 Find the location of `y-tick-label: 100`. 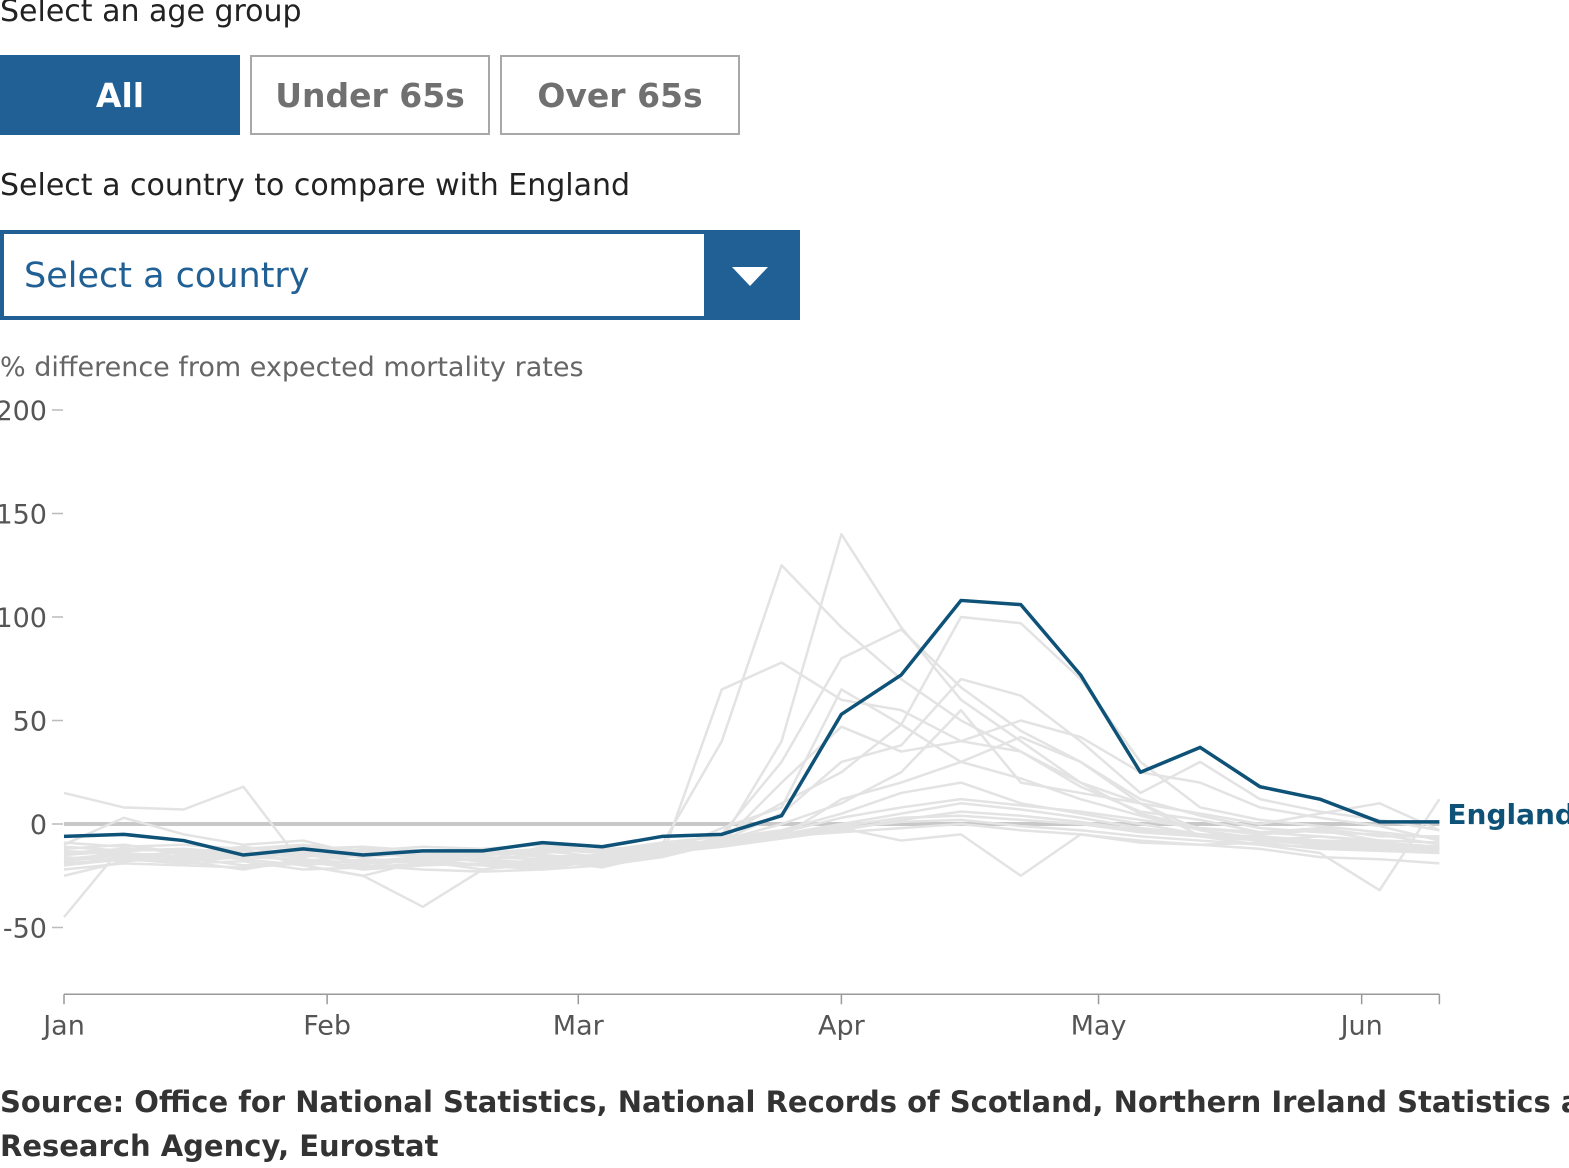

y-tick-label: 100 is located at coordinates (23, 618).